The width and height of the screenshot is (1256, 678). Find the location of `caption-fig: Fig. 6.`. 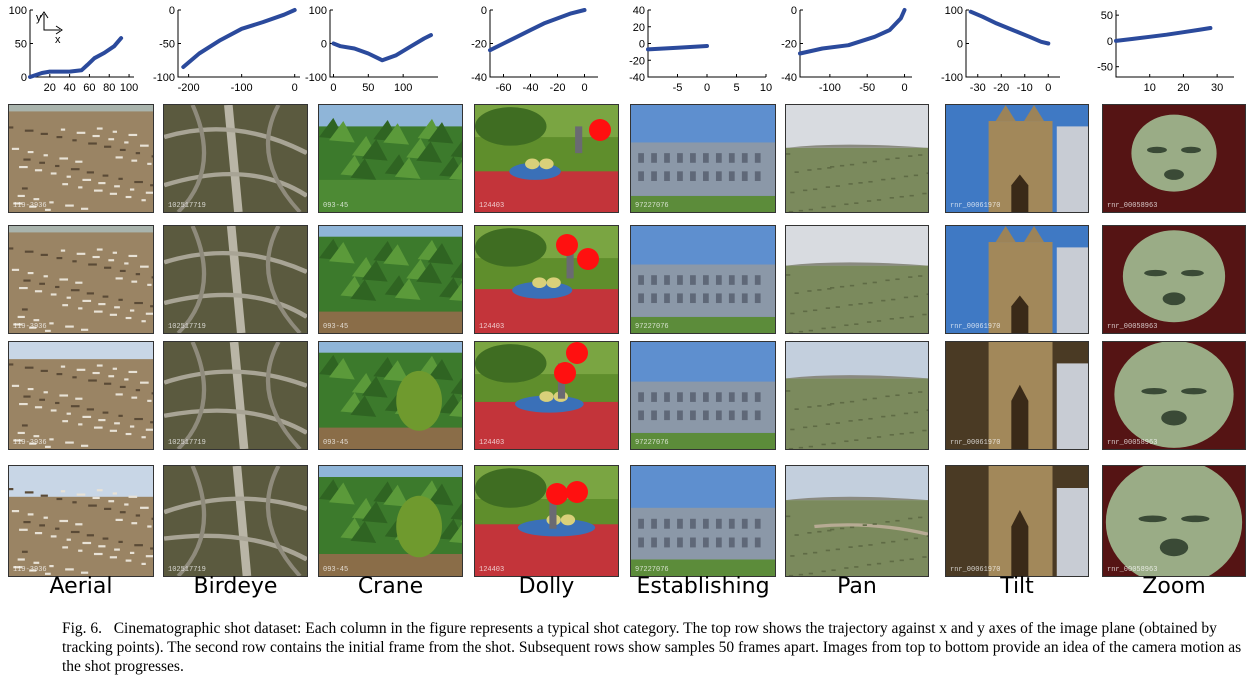

caption-fig: Fig. 6. is located at coordinates (82, 628).